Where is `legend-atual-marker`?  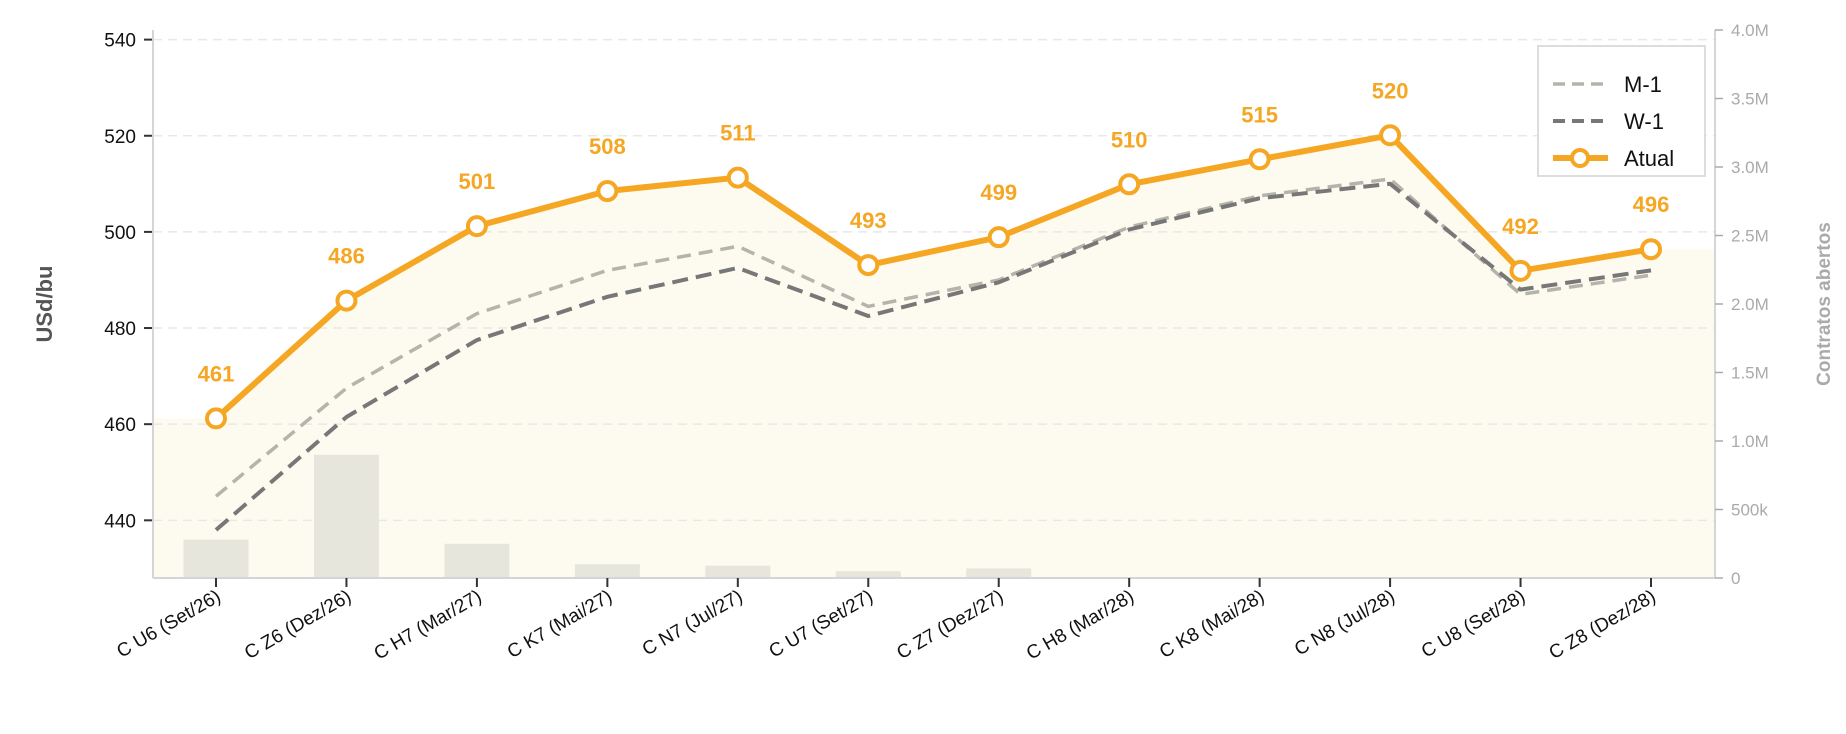
legend-atual-marker is located at coordinates (1580, 158).